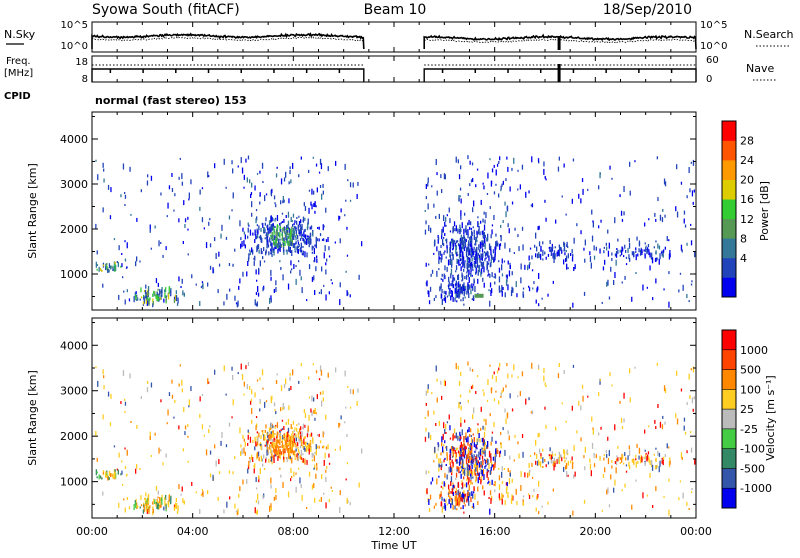 The height and width of the screenshot is (558, 800). I want to click on colorbar-segment, so click(729, 170).